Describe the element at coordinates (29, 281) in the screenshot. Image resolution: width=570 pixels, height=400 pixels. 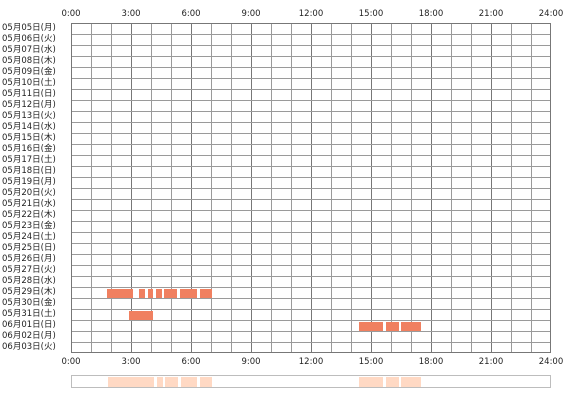
I see `day-label: 05月28日(水)` at that location.